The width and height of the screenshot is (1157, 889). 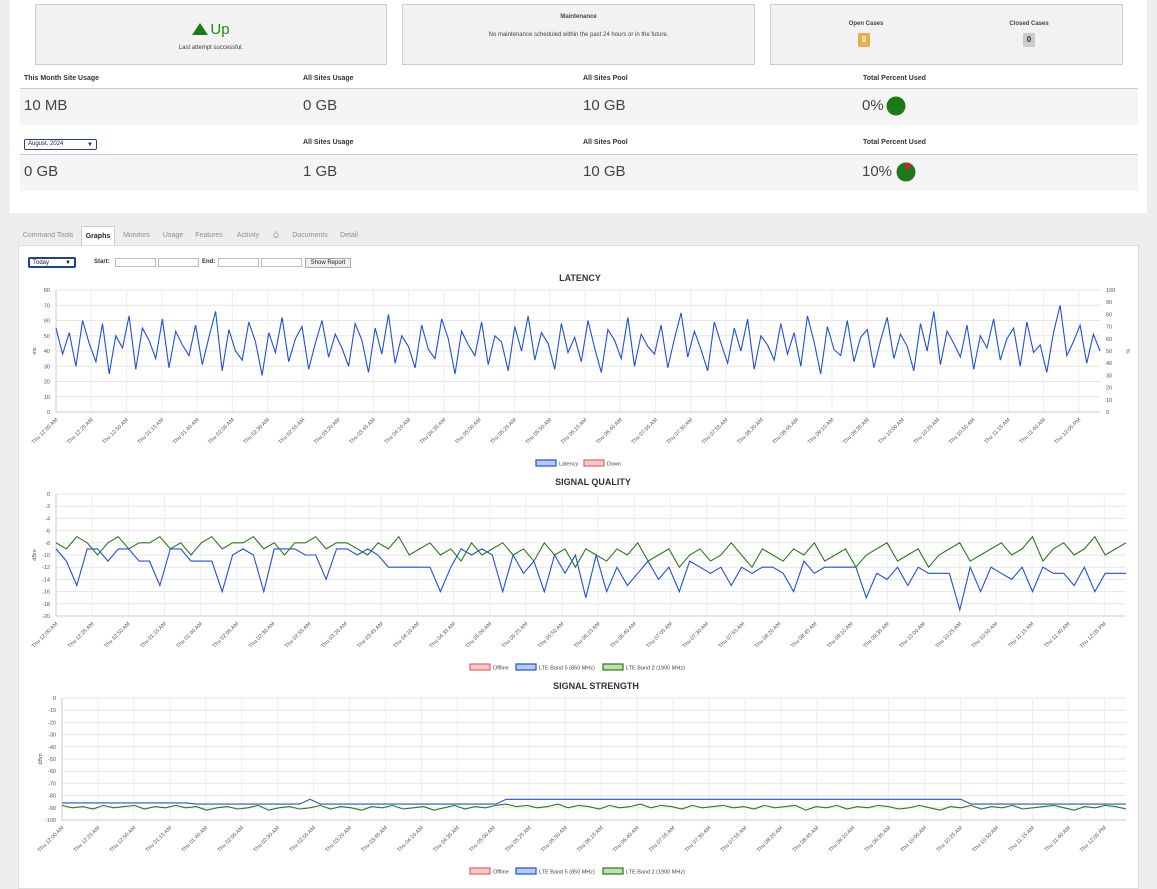 What do you see at coordinates (604, 171) in the screenshot?
I see `period-all-sites-pool-value: 10 GB` at bounding box center [604, 171].